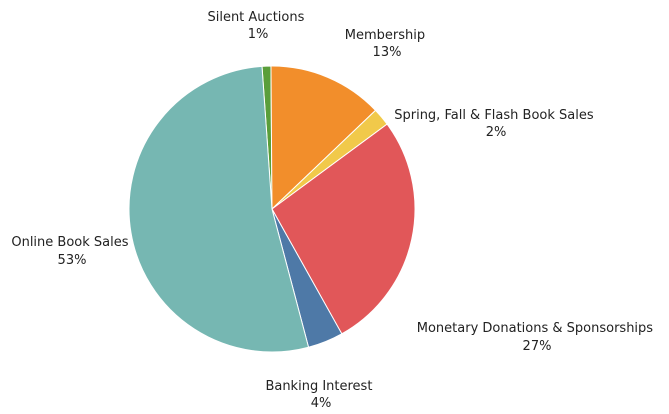 The height and width of the screenshot is (414, 669). Describe the element at coordinates (320, 395) in the screenshot. I see `label-banking-interest: Banking Interest 4%` at that location.